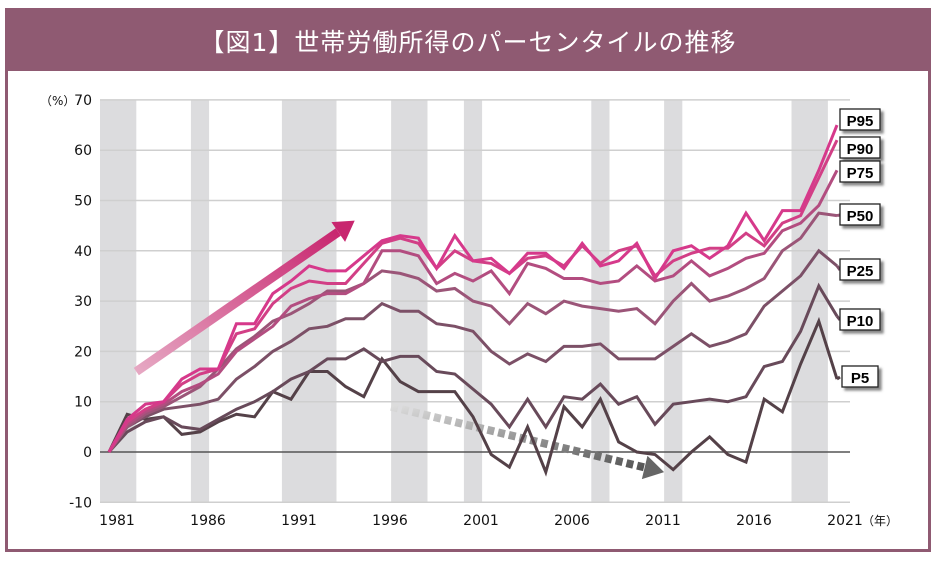 This screenshot has height=561, width=936. I want to click on series-label: P90, so click(860, 149).